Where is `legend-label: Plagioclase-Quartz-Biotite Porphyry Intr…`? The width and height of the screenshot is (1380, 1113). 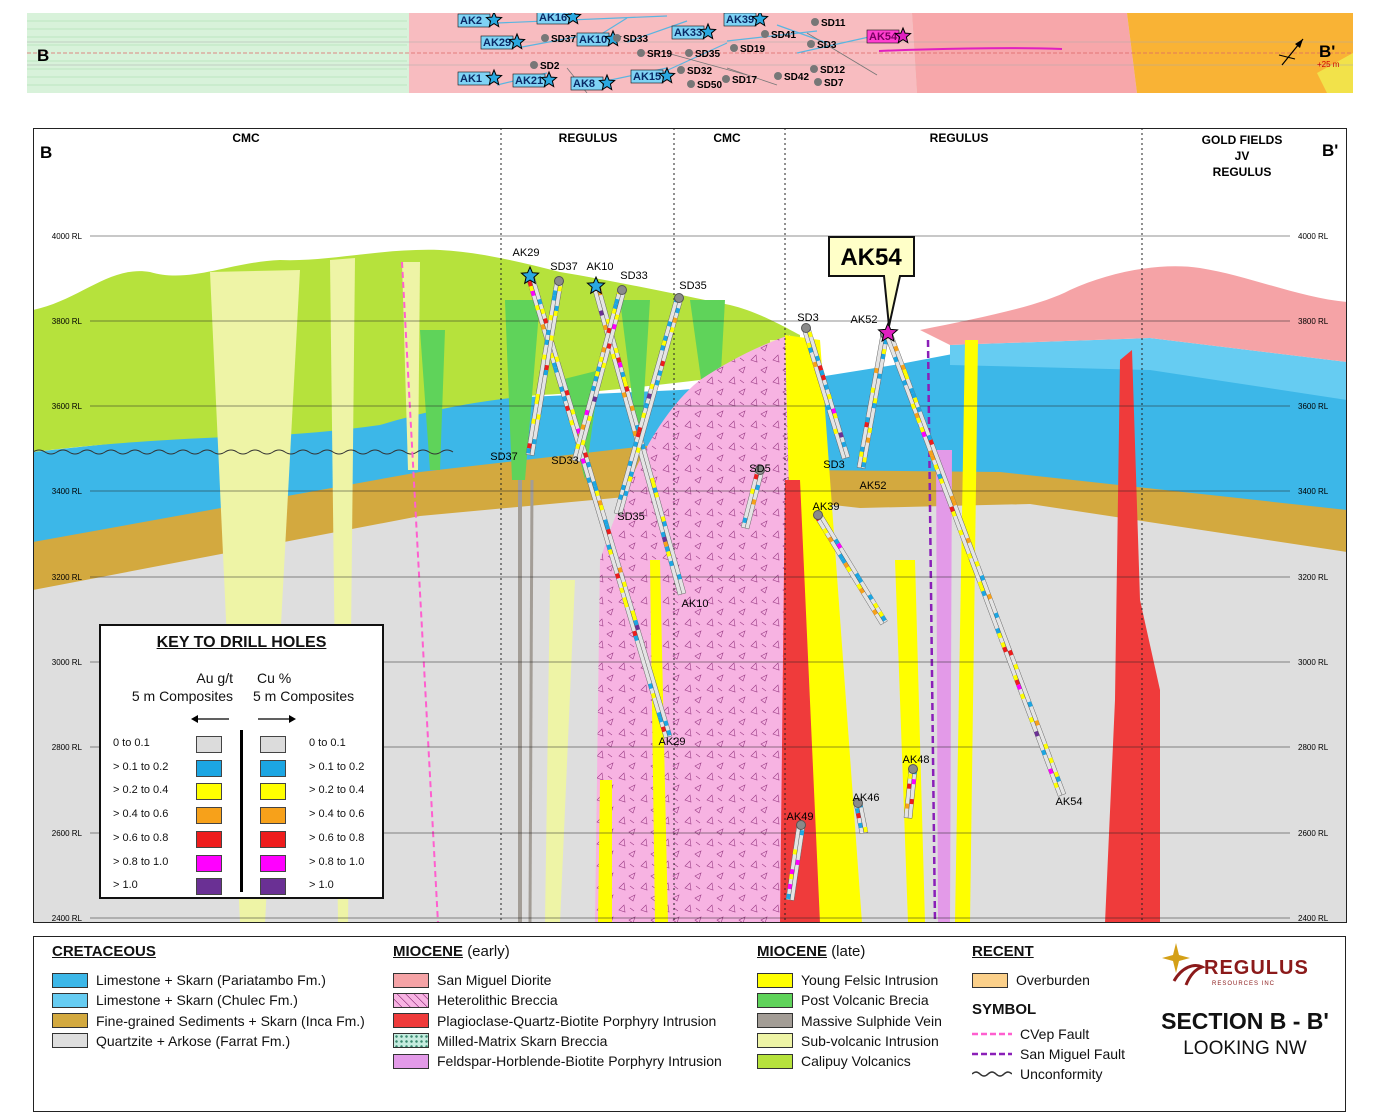 legend-label: Plagioclase-Quartz-Biotite Porphyry Intr… is located at coordinates (577, 1020).